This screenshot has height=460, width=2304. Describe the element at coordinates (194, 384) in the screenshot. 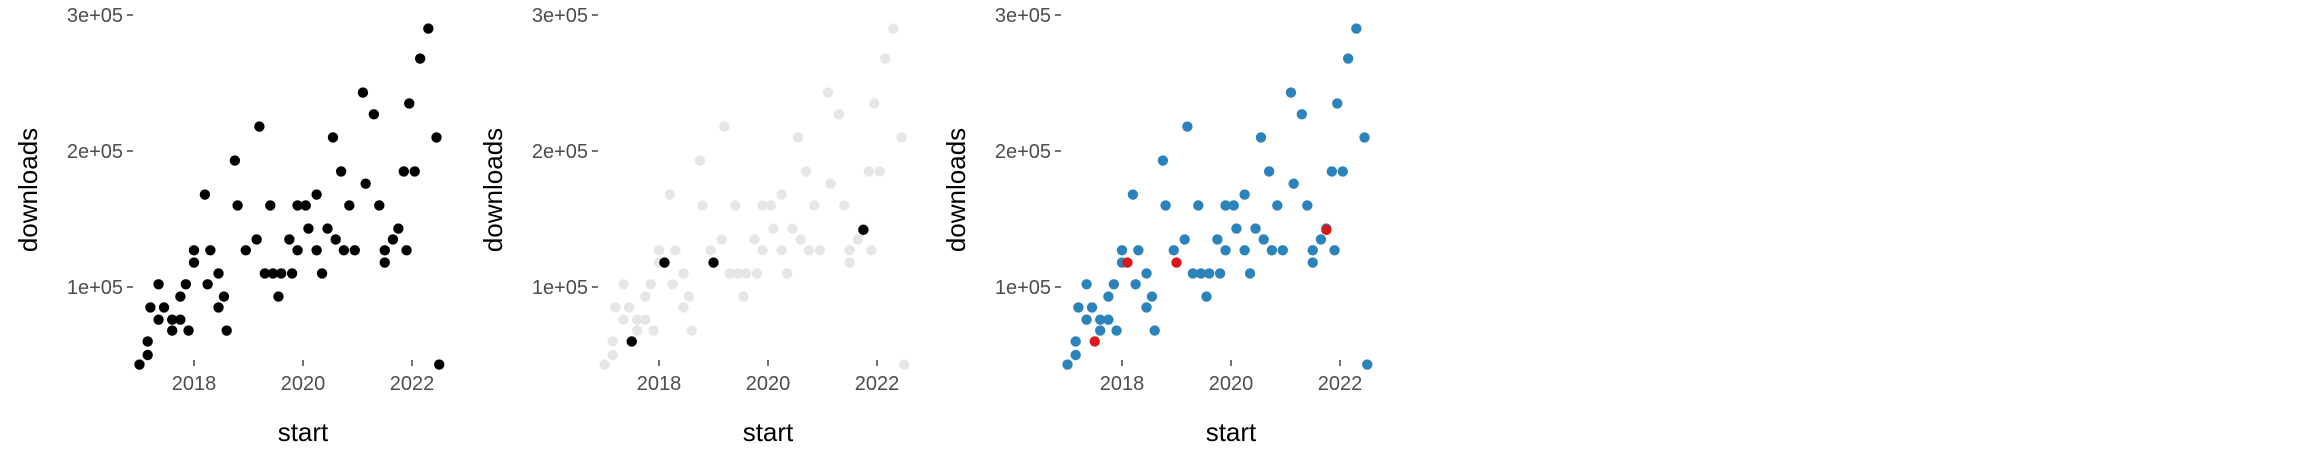

I see `x-tick-label: 2018` at that location.